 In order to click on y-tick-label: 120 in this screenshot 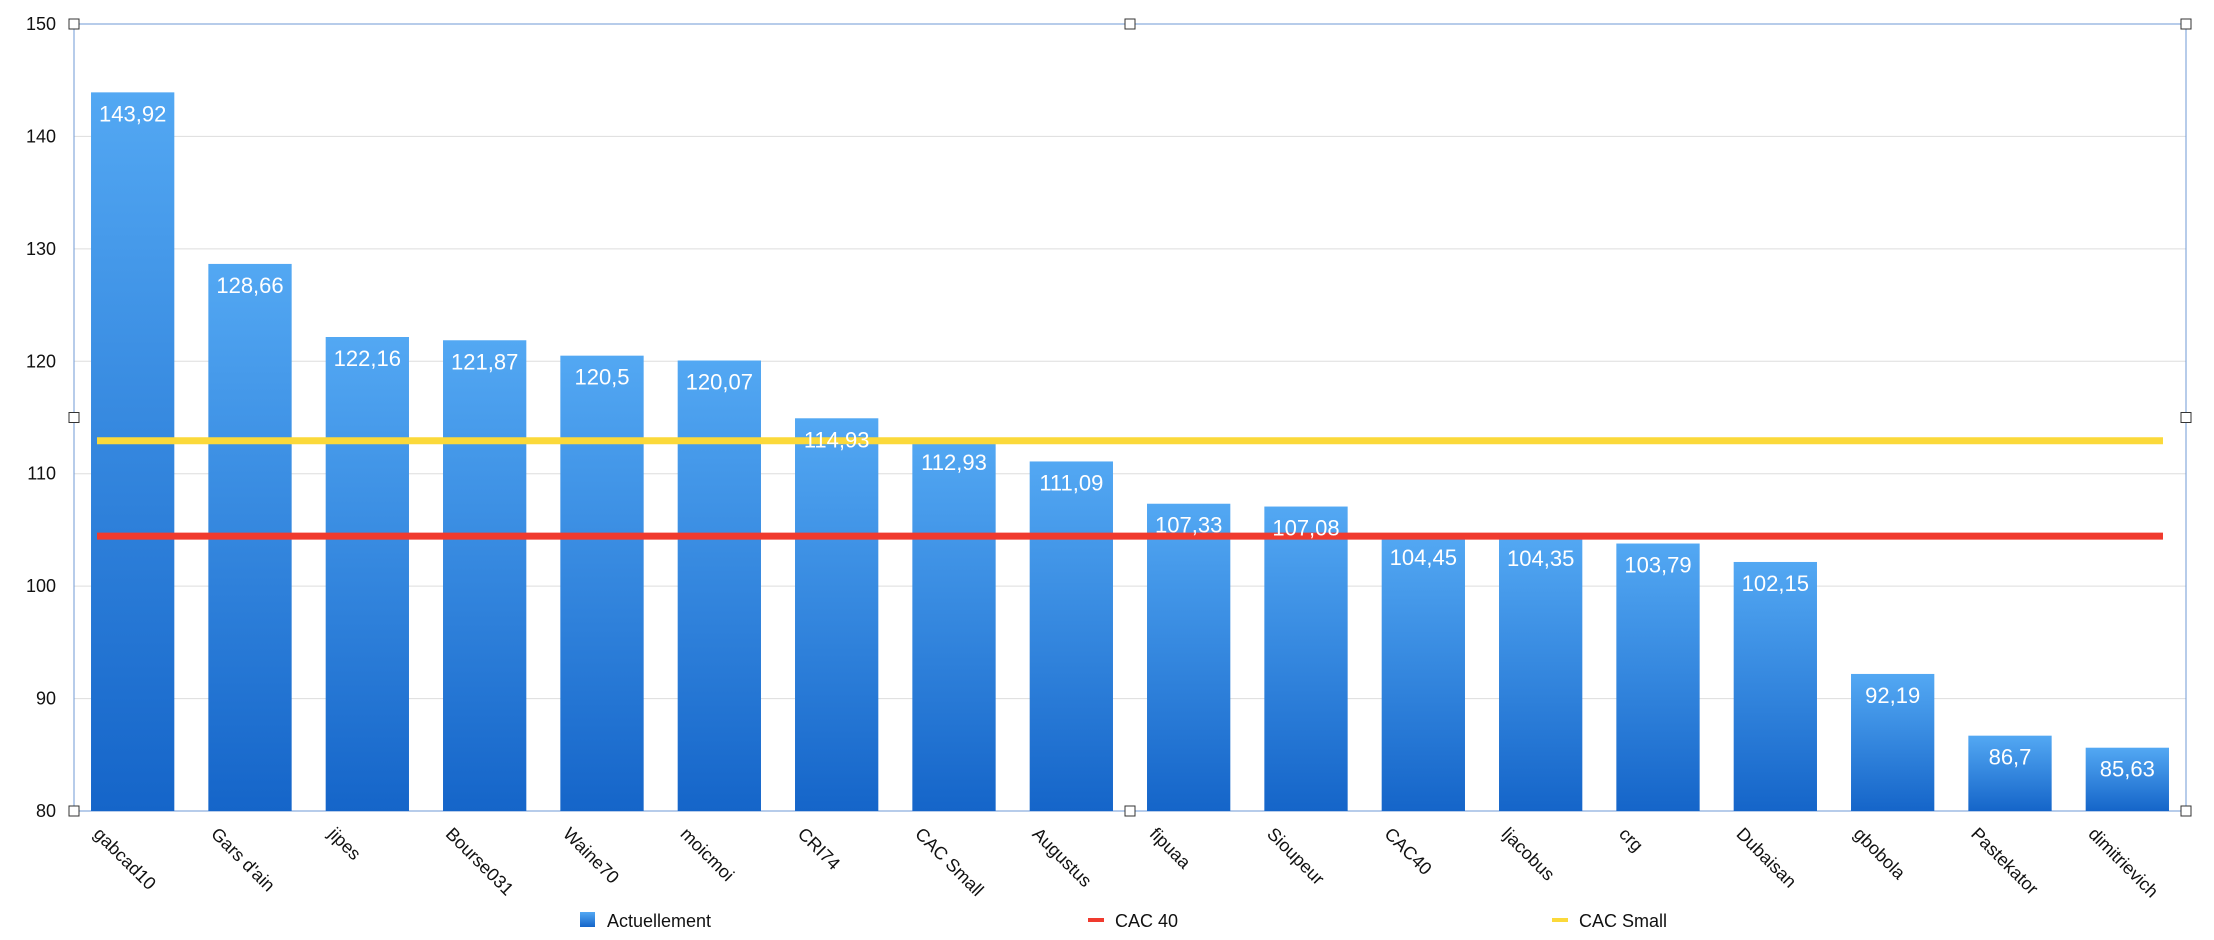, I will do `click(41, 361)`.